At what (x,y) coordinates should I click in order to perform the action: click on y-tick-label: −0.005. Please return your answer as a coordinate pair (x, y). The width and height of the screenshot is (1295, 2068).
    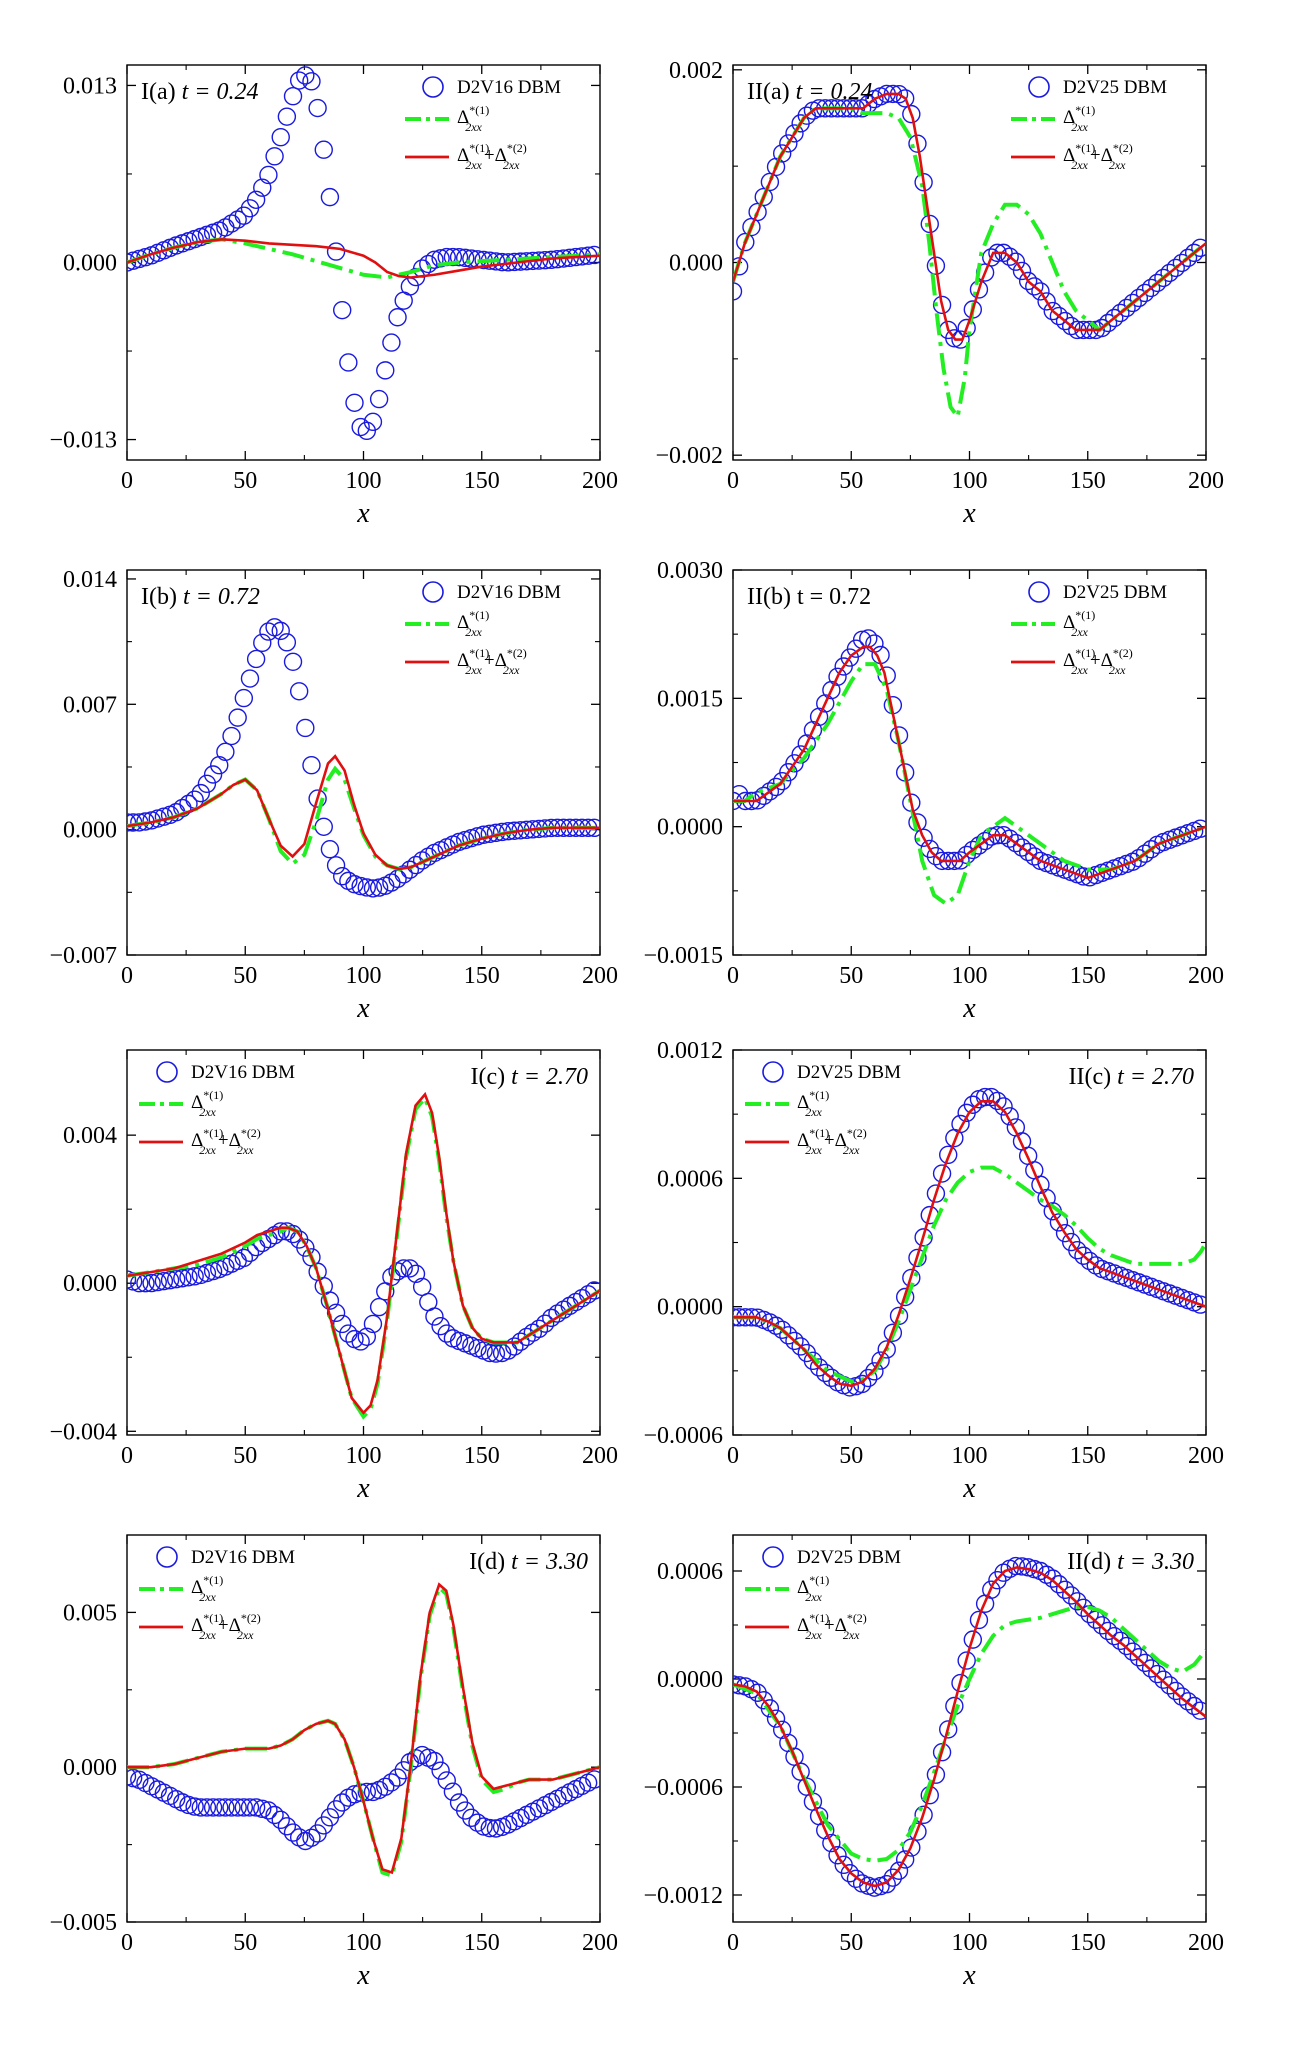
    Looking at the image, I should click on (83, 1923).